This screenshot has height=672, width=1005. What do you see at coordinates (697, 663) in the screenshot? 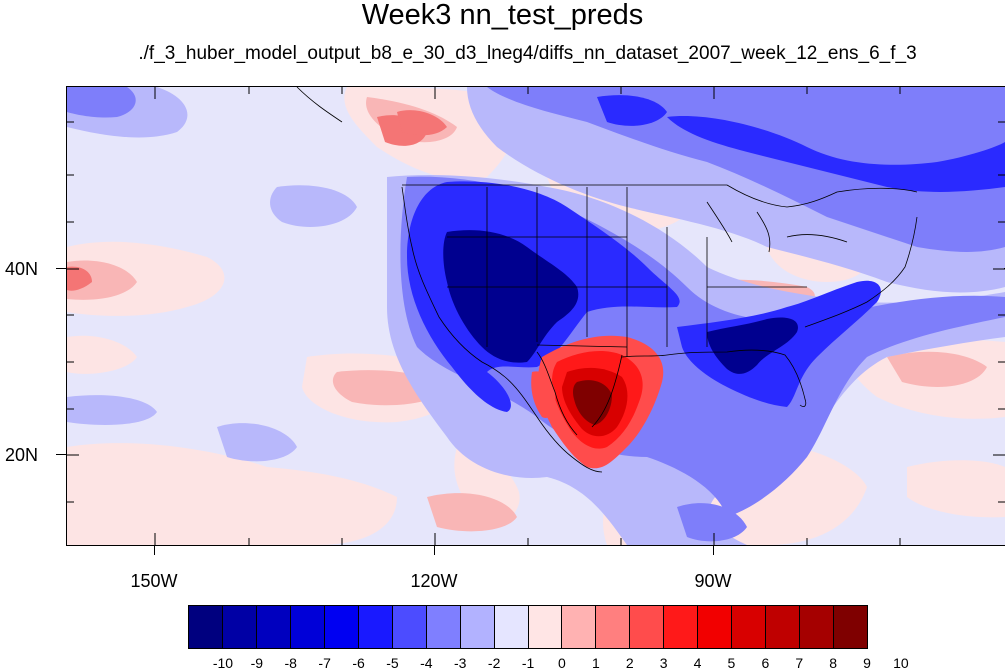
I see `colorbar-label: 4` at bounding box center [697, 663].